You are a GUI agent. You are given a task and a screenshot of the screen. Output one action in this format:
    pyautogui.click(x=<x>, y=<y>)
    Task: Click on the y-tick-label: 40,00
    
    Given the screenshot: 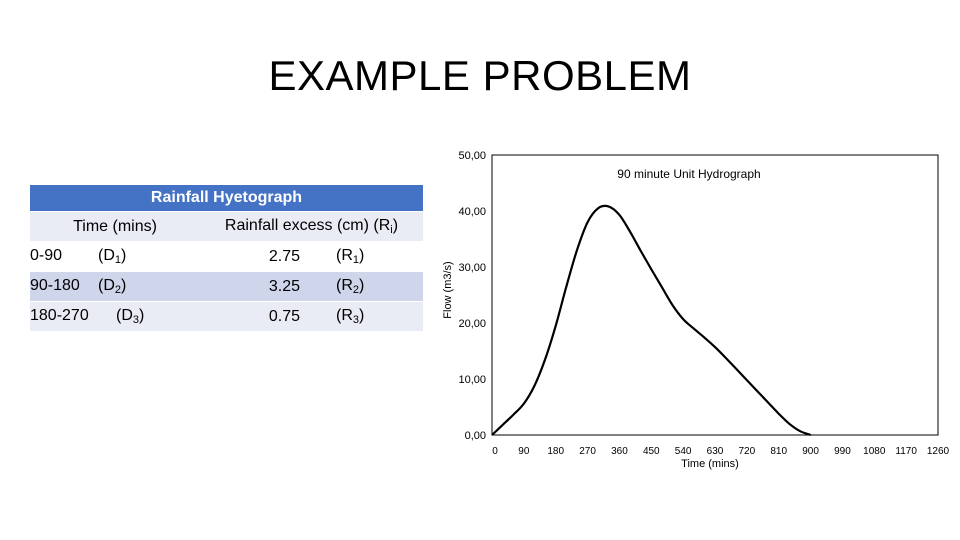 What is the action you would take?
    pyautogui.click(x=472, y=212)
    